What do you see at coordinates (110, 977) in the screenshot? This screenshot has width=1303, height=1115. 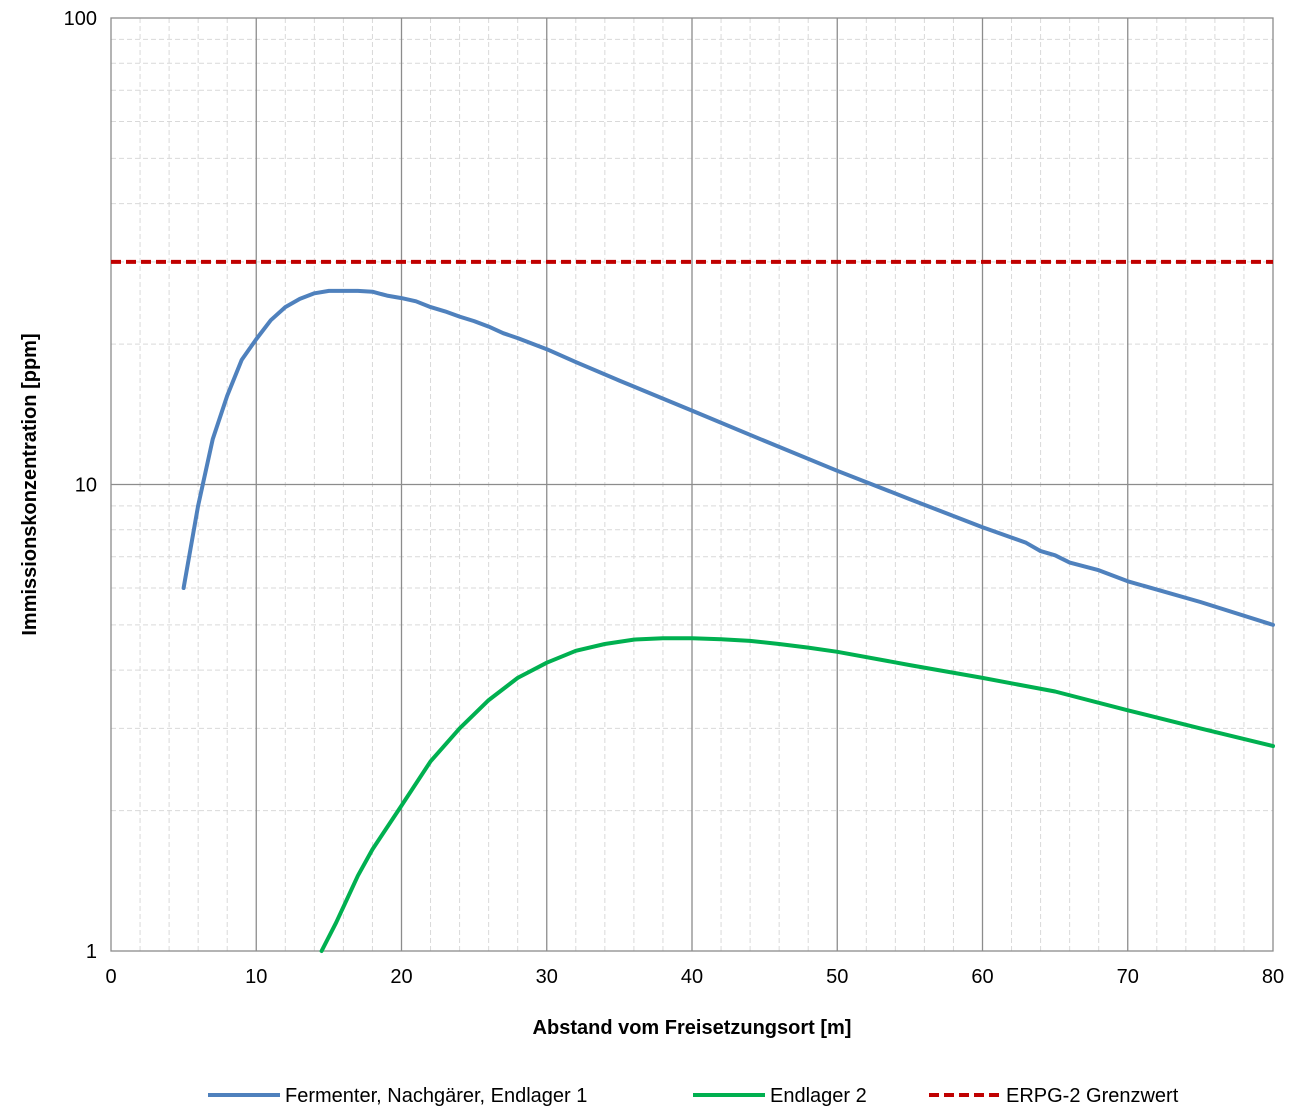 I see `x-tick-label: 0` at bounding box center [110, 977].